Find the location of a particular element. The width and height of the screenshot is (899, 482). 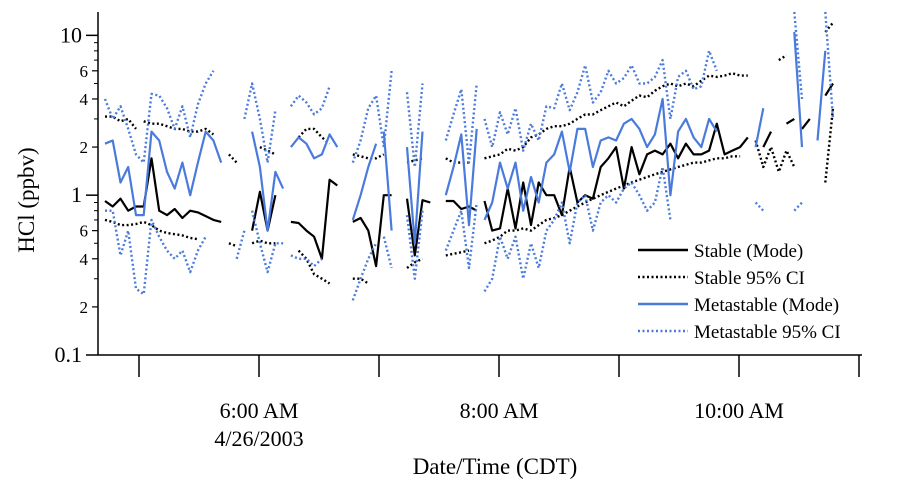

y-tick-label: 1 is located at coordinates (76, 194).